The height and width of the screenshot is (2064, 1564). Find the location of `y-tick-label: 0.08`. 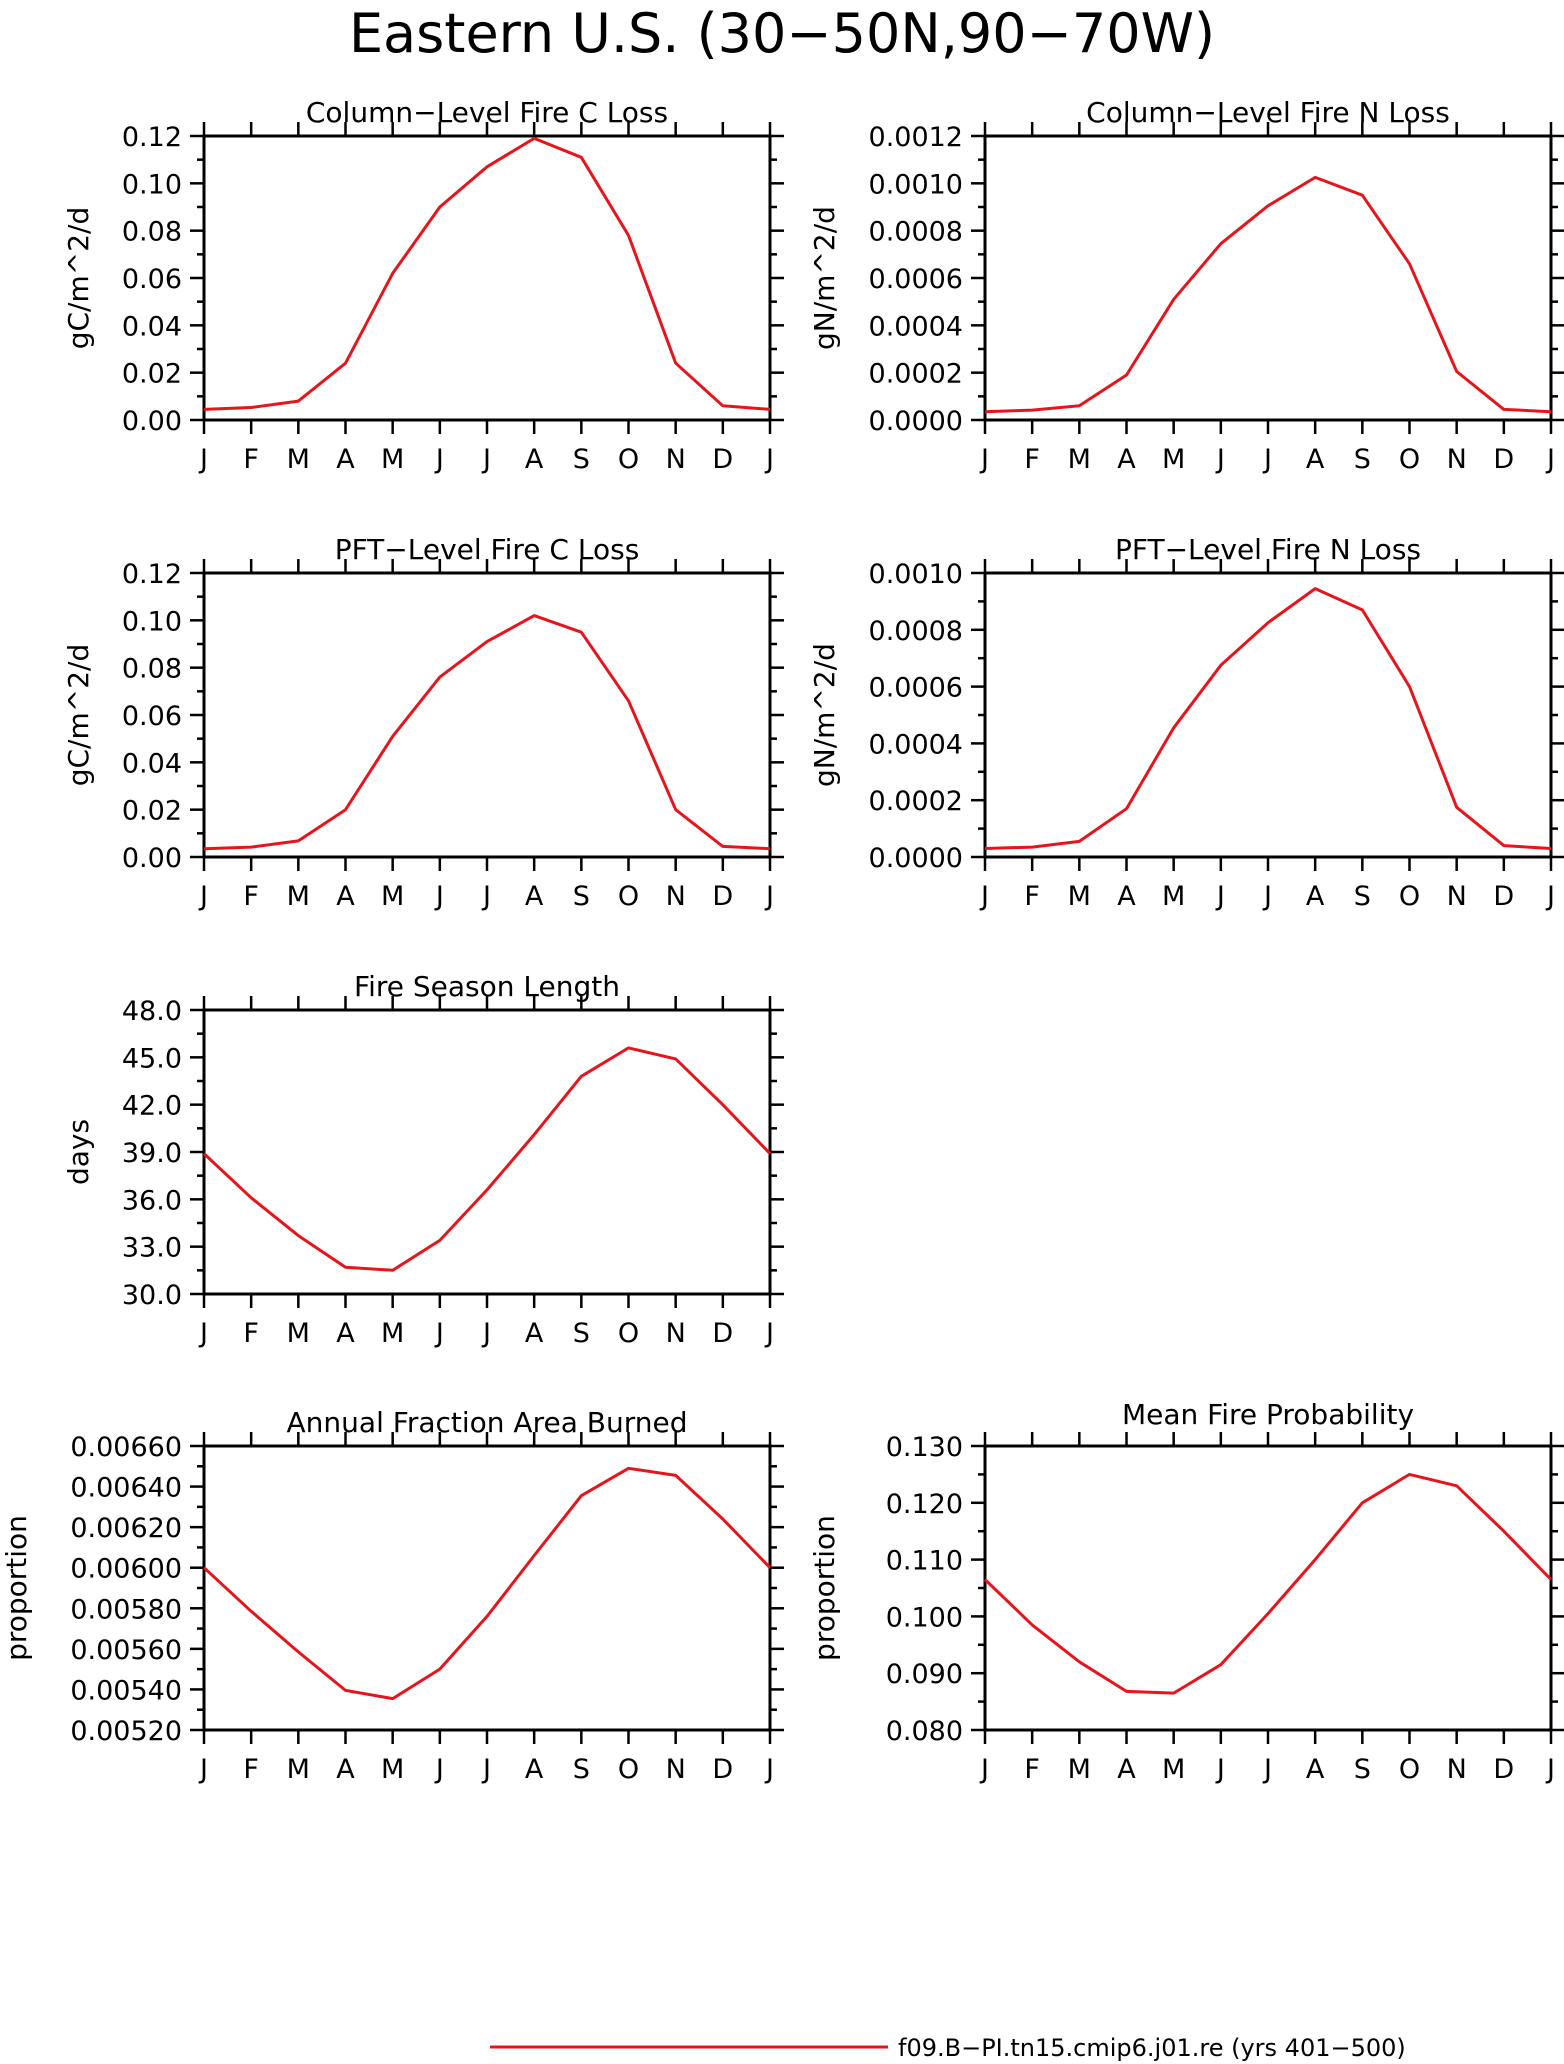

y-tick-label: 0.08 is located at coordinates (152, 669).